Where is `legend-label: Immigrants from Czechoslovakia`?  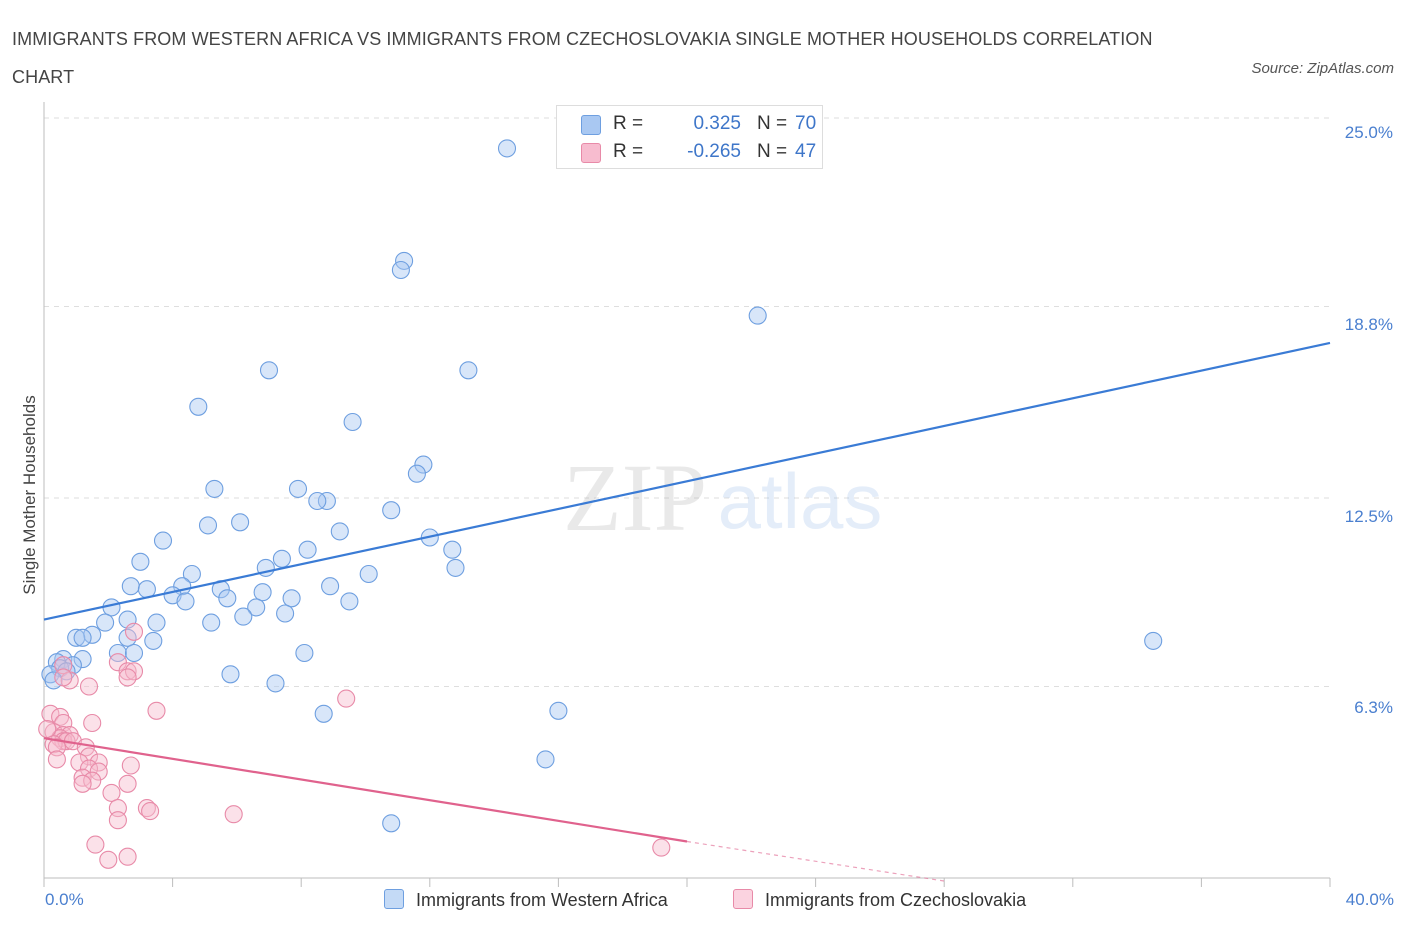 legend-label: Immigrants from Czechoslovakia is located at coordinates (896, 900).